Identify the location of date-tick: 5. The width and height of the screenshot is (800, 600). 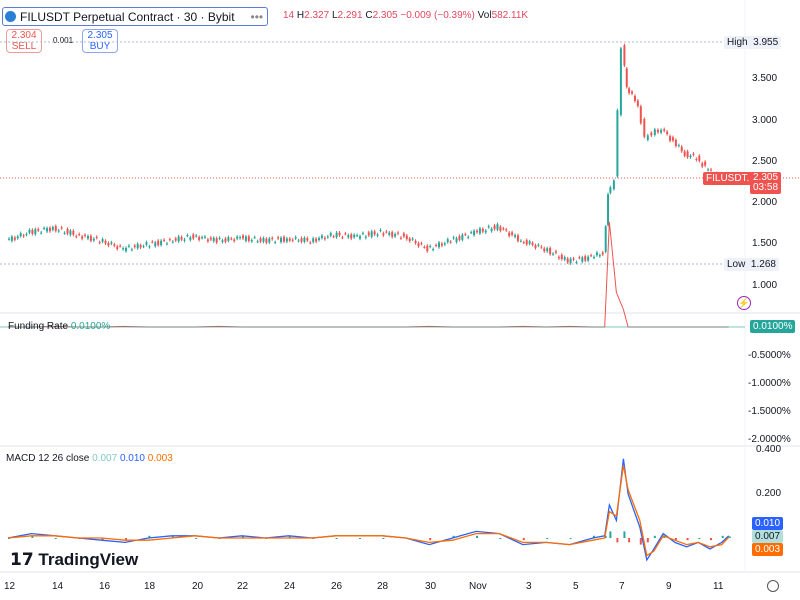
(576, 586).